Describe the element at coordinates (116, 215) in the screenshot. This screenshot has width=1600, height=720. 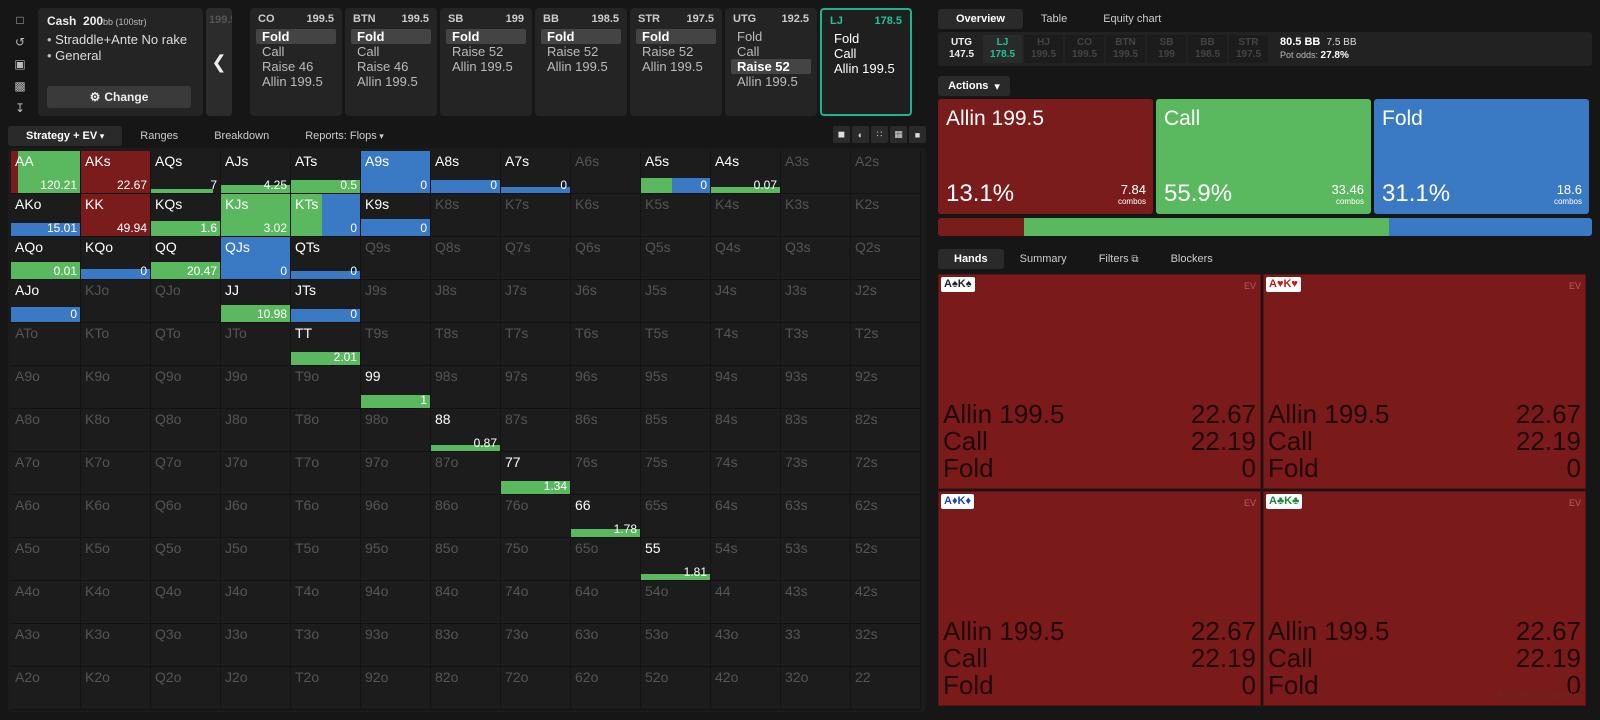
I see `hand-cell-KK: 49.94 KK` at that location.